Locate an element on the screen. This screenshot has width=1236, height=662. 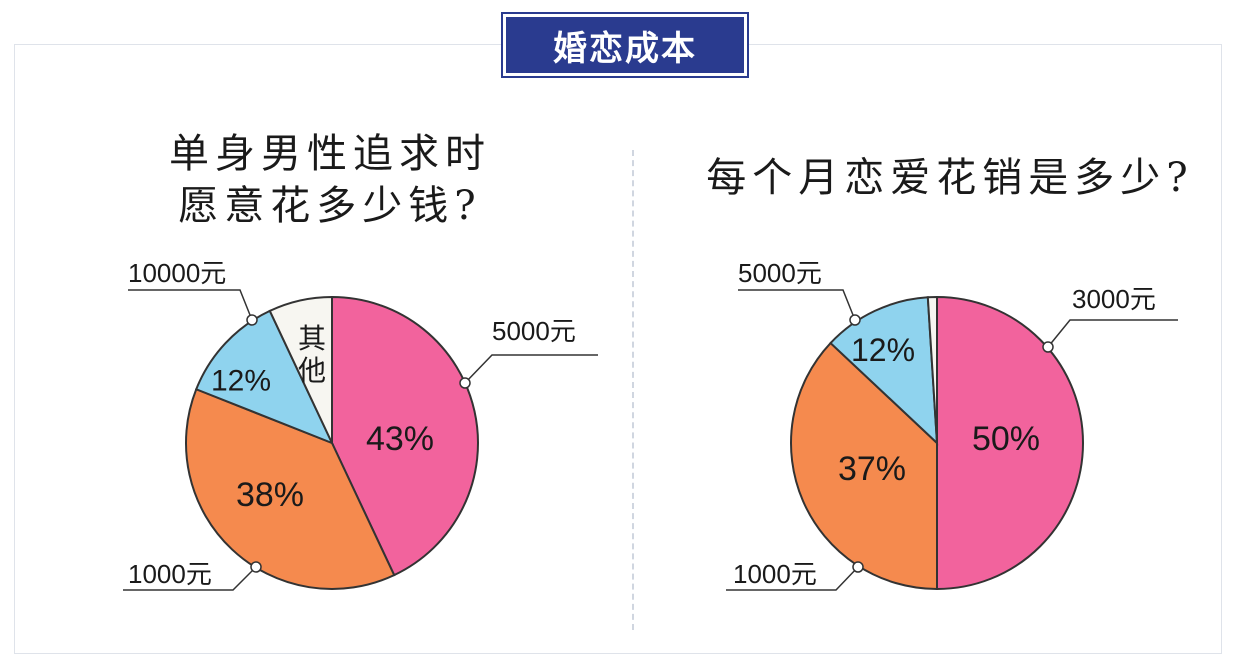
chart-2-legend-label-3: 5000元 is located at coordinates (780, 273).